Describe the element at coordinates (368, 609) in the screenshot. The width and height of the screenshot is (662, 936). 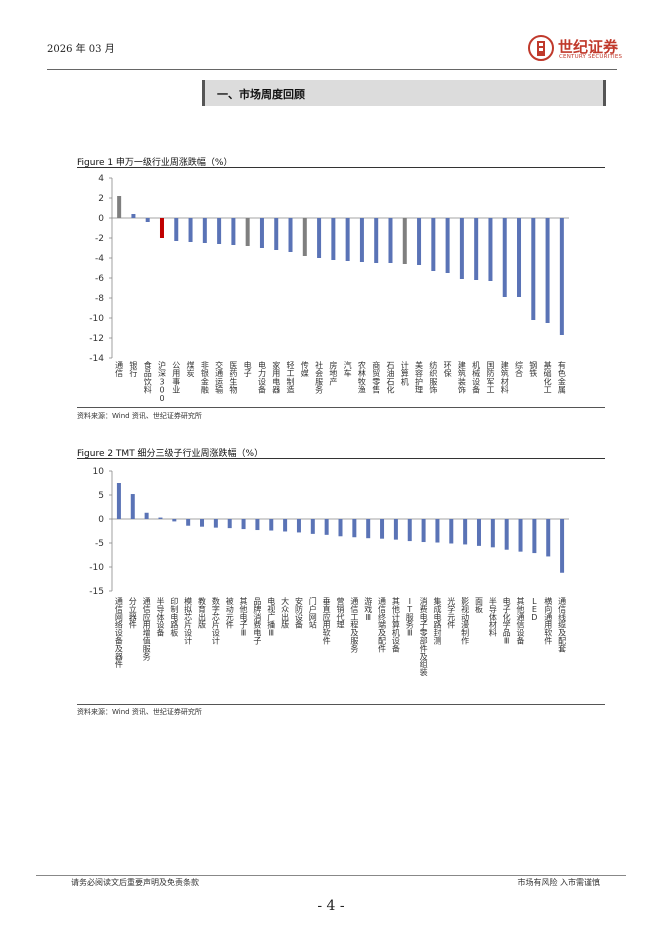
I see `x-tick-label: 游戏 Ⅲ` at that location.